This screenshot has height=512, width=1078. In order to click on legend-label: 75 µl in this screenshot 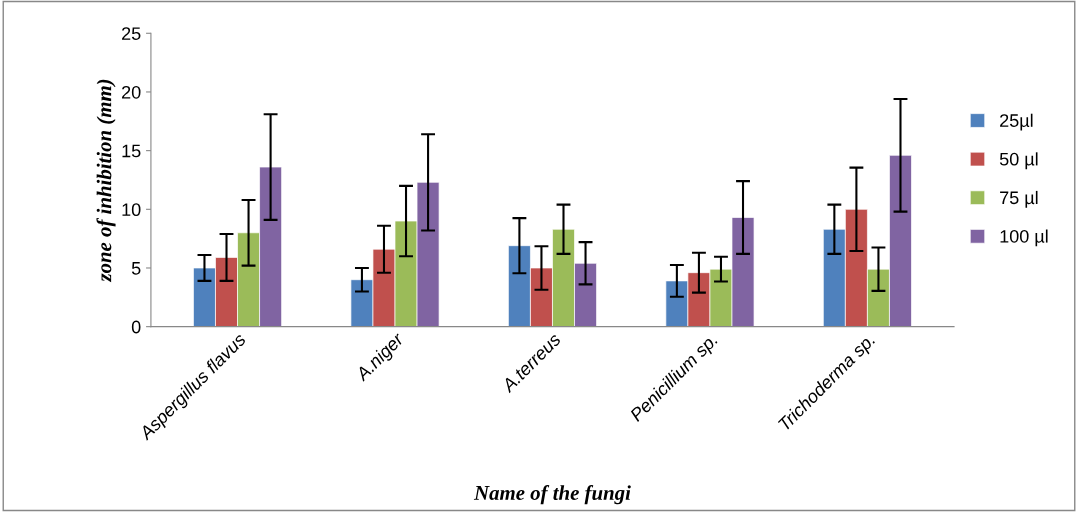, I will do `click(1019, 199)`.